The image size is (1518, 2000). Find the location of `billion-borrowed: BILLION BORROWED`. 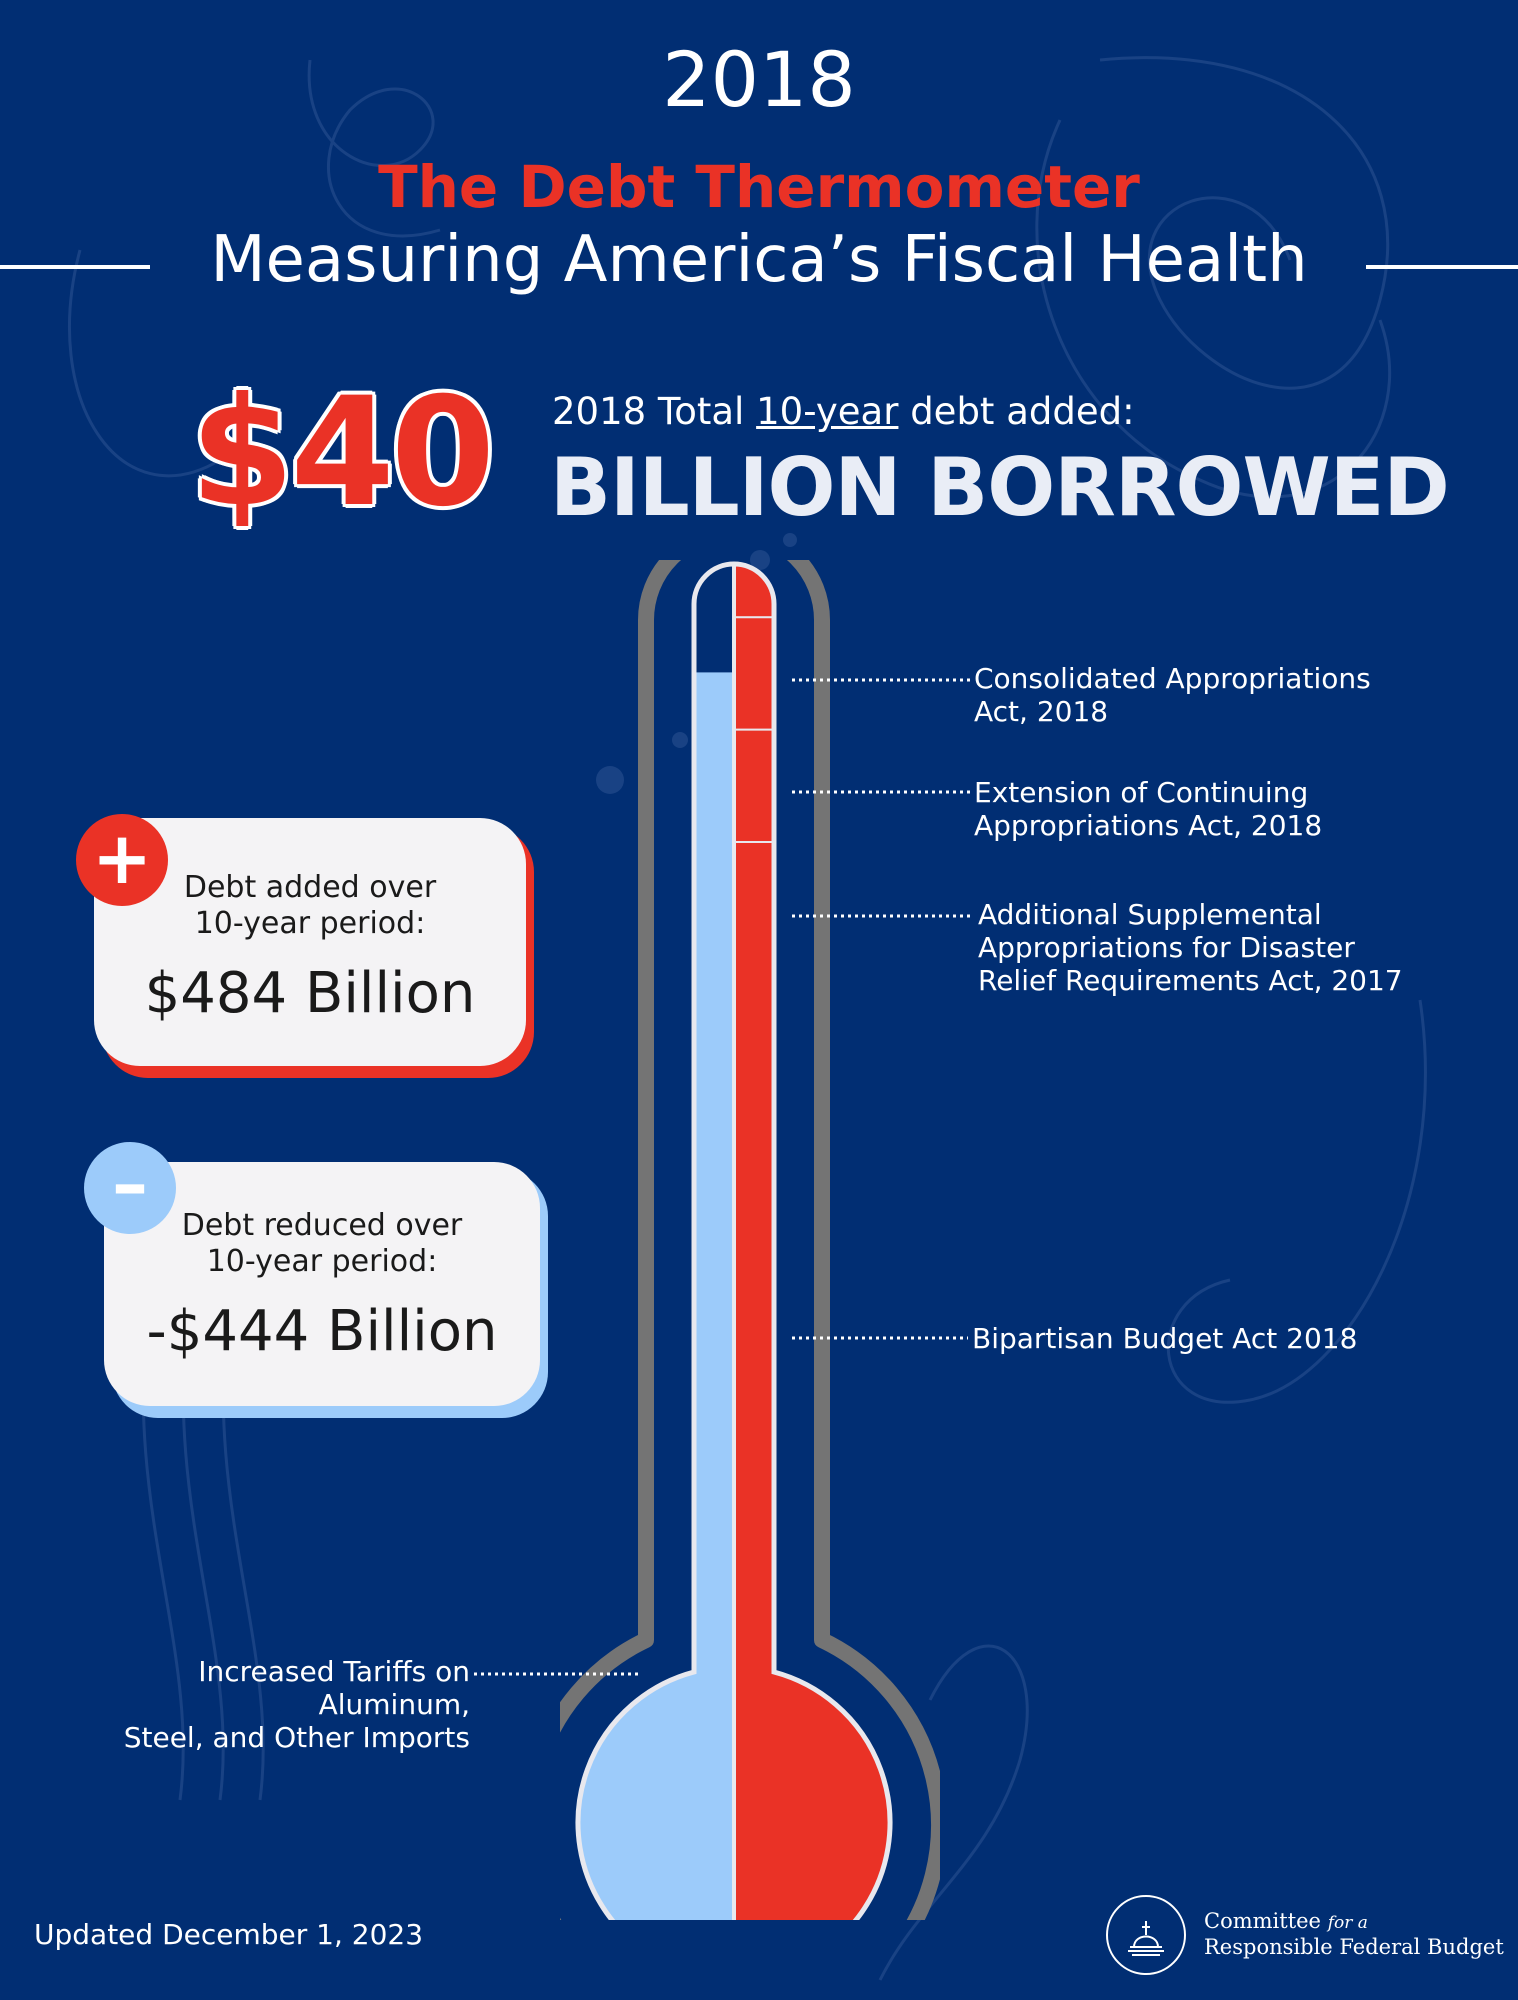

billion-borrowed: BILLION BORROWED is located at coordinates (1000, 487).